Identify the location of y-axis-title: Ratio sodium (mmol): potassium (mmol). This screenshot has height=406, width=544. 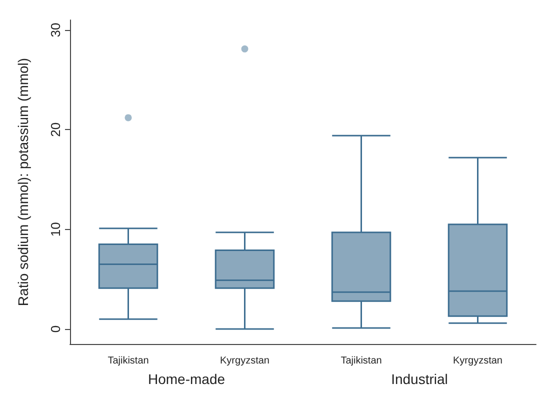
(23, 182).